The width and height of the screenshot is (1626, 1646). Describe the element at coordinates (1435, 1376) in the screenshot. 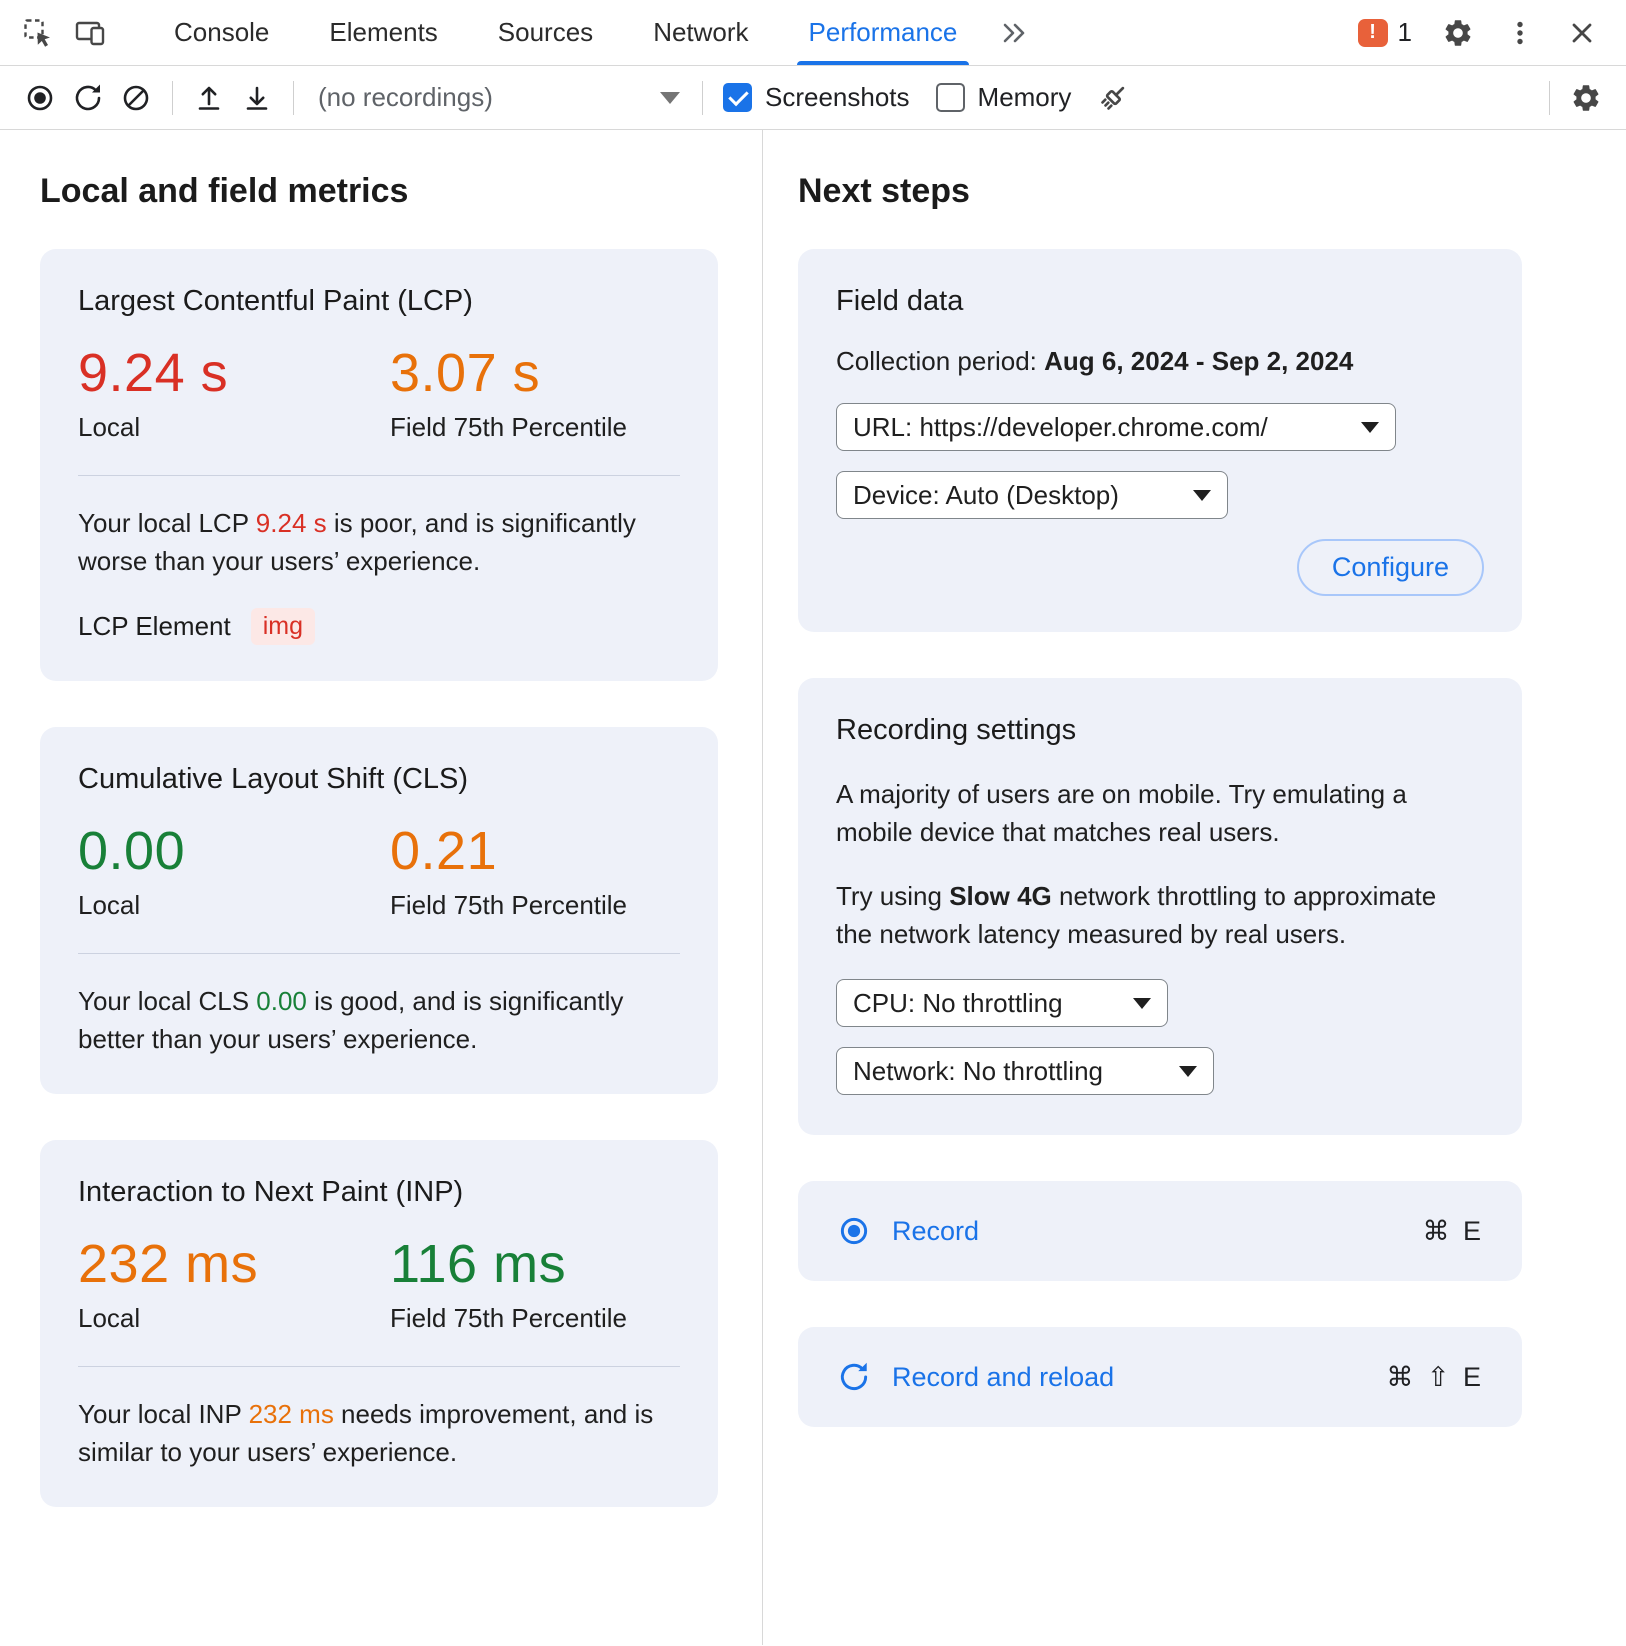

I see `record-reload-shortcut: ⌘ ⇧ E` at that location.